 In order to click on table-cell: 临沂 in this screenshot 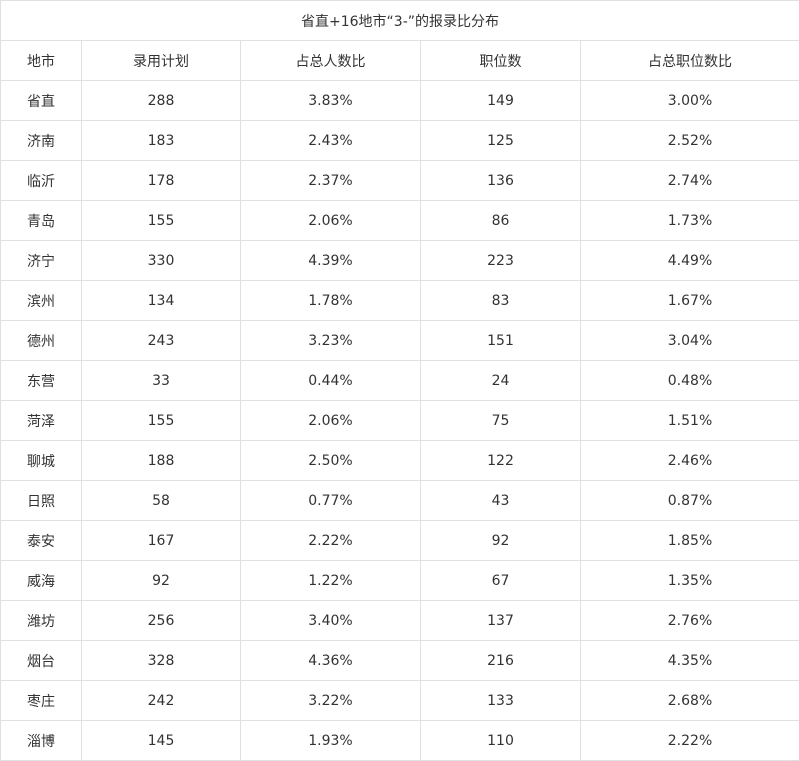, I will do `click(41, 180)`.